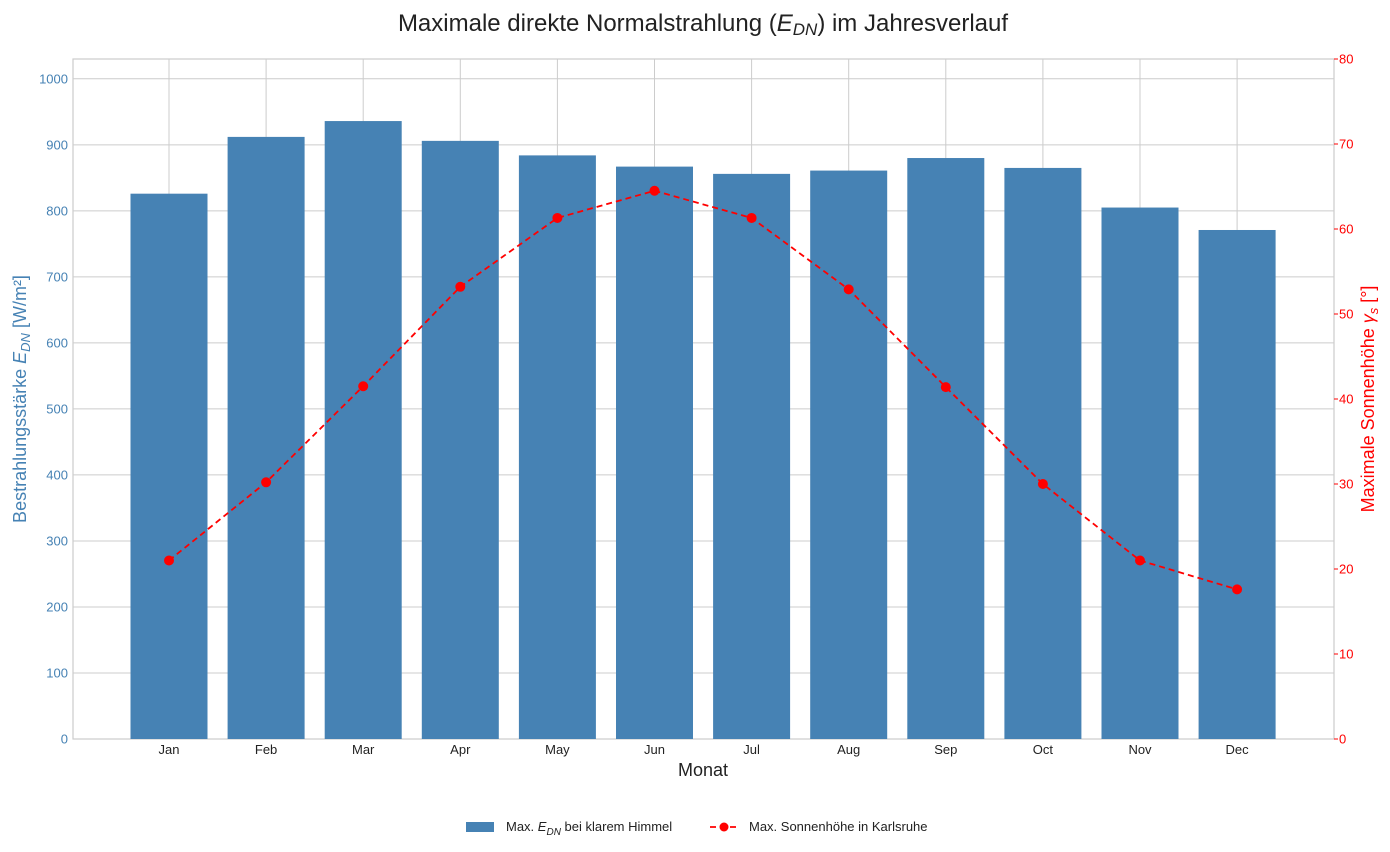 The height and width of the screenshot is (852, 1390). I want to click on left-y-tick-label: 200, so click(57, 606).